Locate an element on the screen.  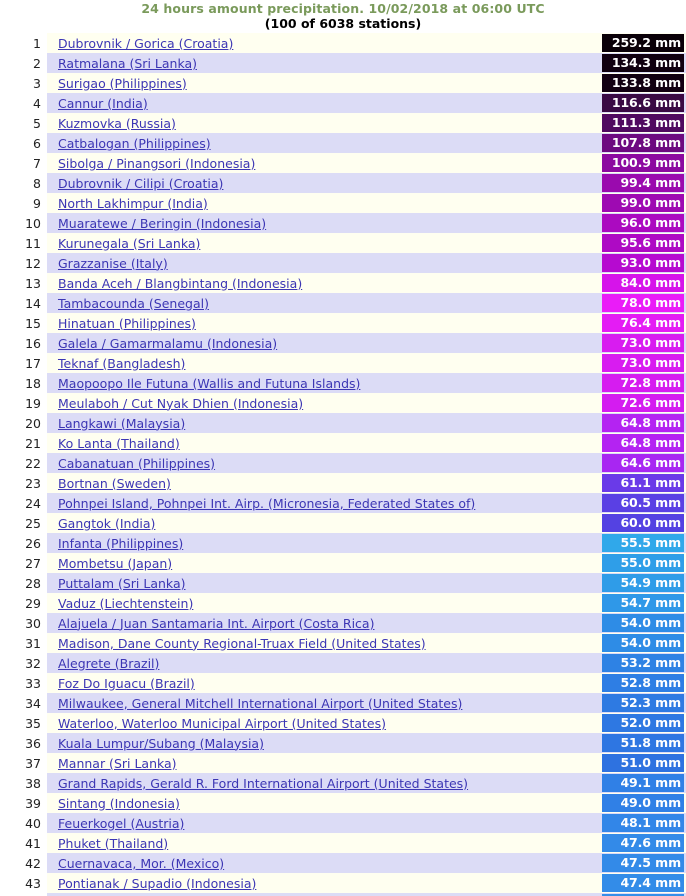
table-row: 37 Mannar (Sri Lanka) 51.0 mm is located at coordinates (343, 763).